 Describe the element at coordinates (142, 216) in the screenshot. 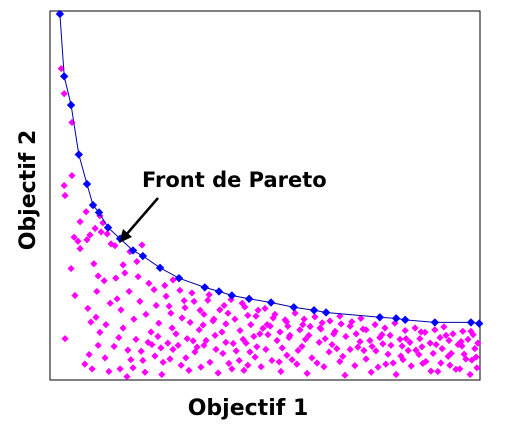

I see `annotation-arrow` at that location.